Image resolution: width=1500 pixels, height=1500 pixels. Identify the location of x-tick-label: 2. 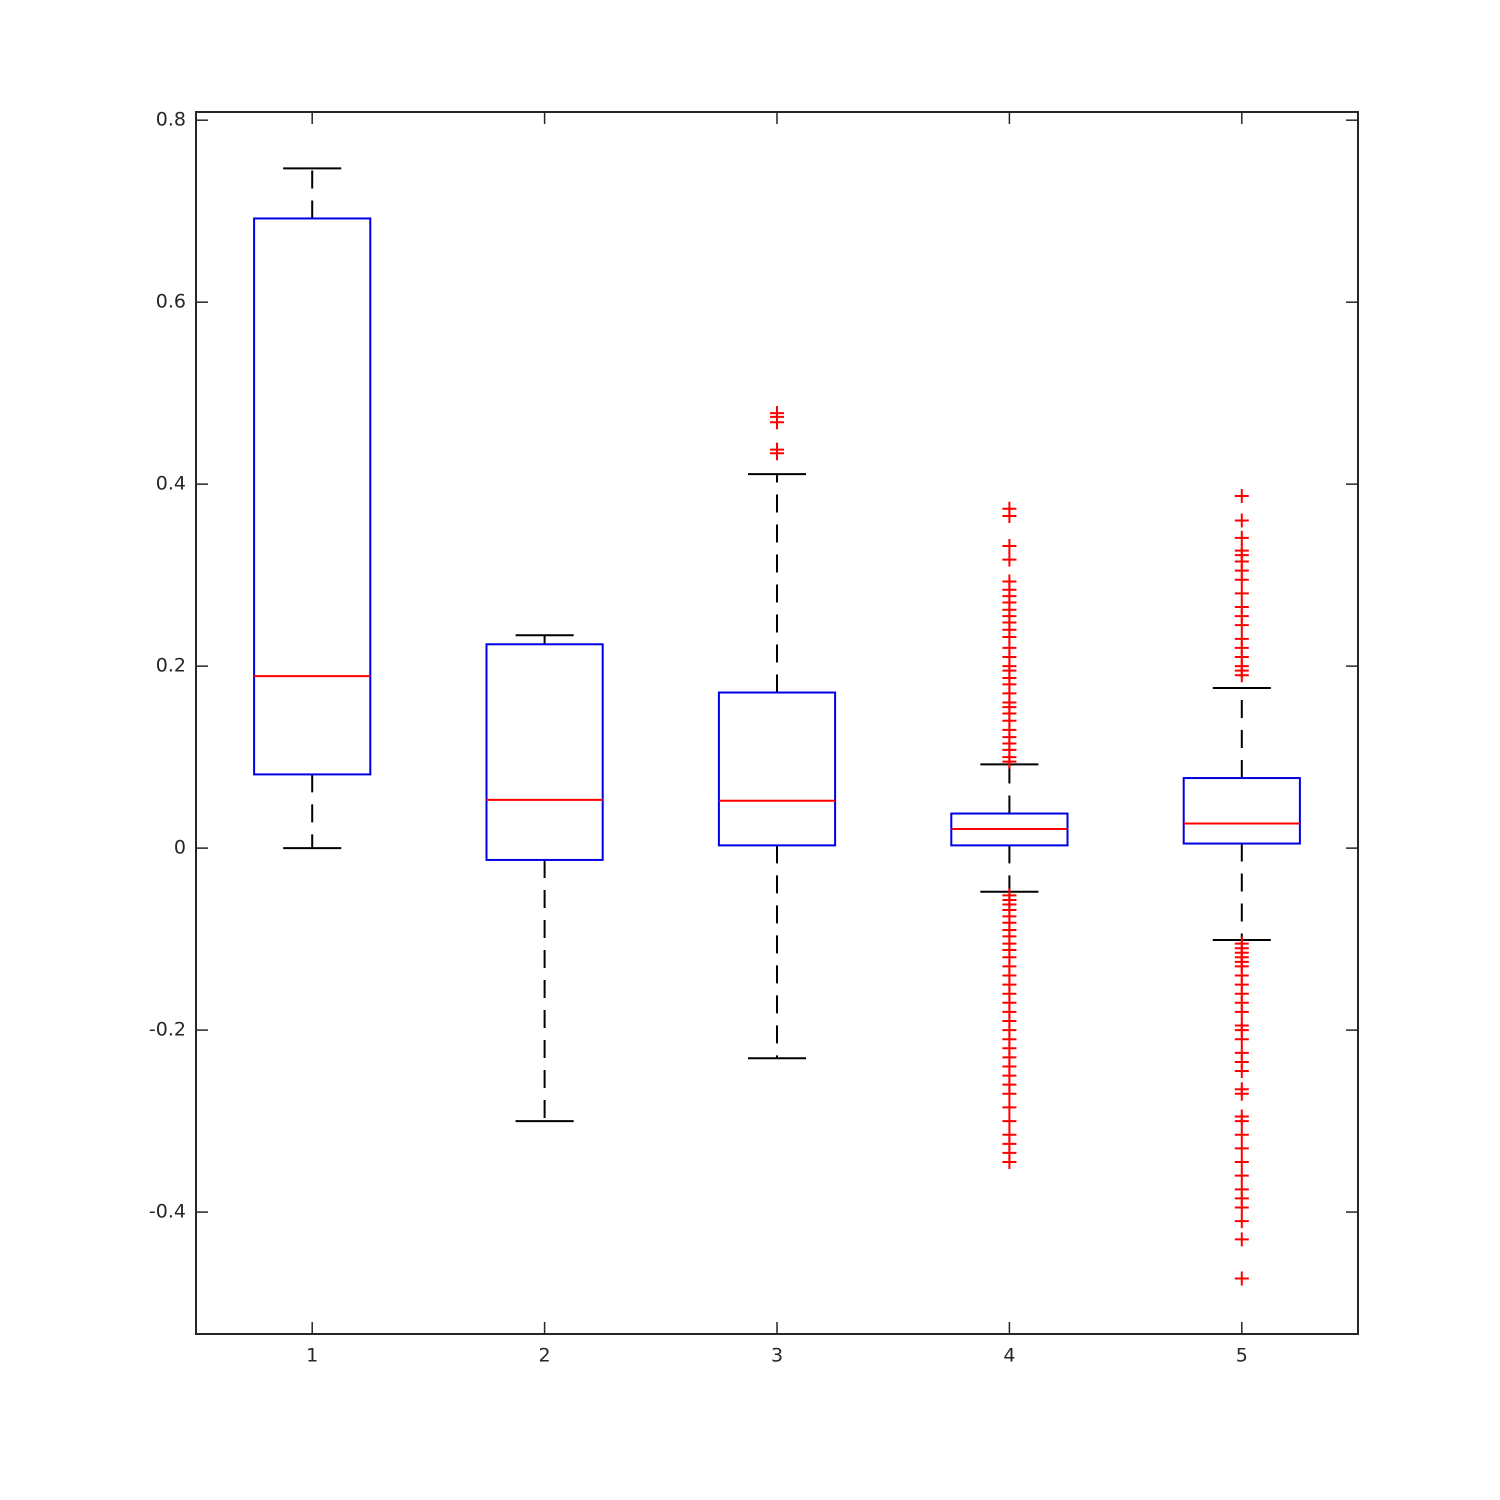
(545, 1356).